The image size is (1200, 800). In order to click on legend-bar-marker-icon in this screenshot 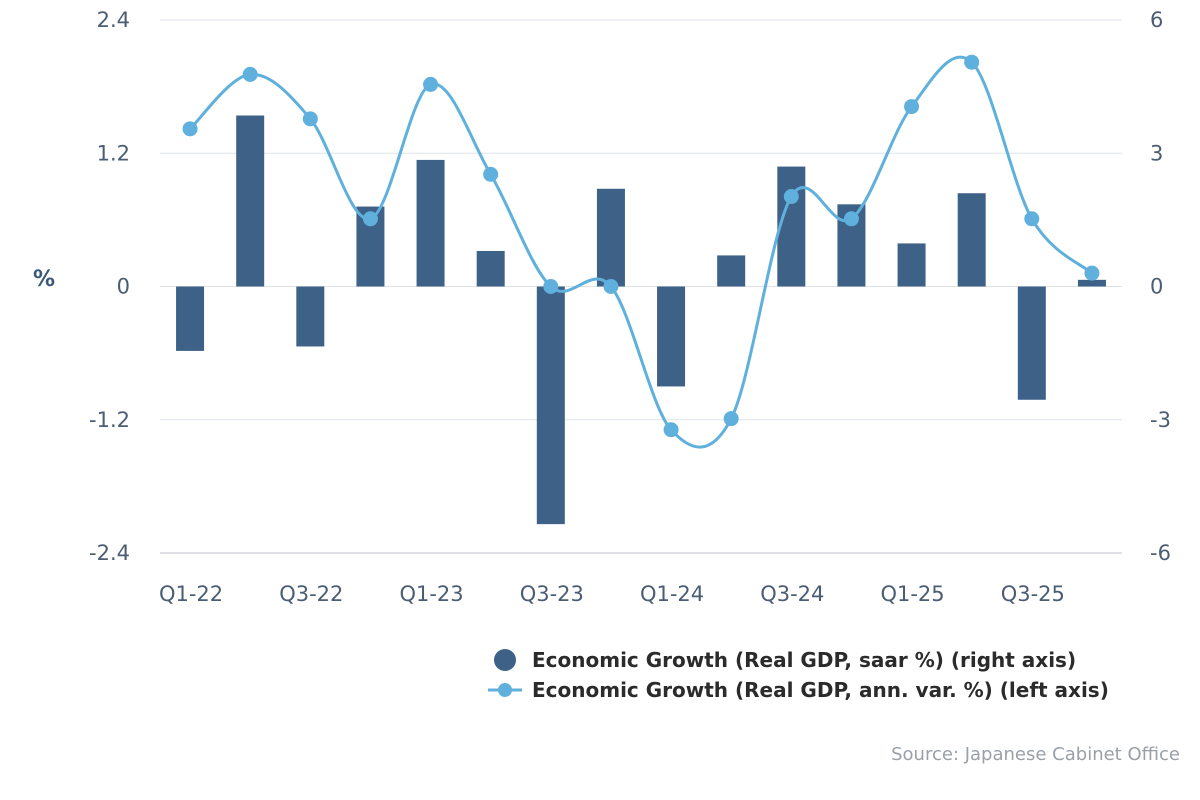, I will do `click(505, 660)`.